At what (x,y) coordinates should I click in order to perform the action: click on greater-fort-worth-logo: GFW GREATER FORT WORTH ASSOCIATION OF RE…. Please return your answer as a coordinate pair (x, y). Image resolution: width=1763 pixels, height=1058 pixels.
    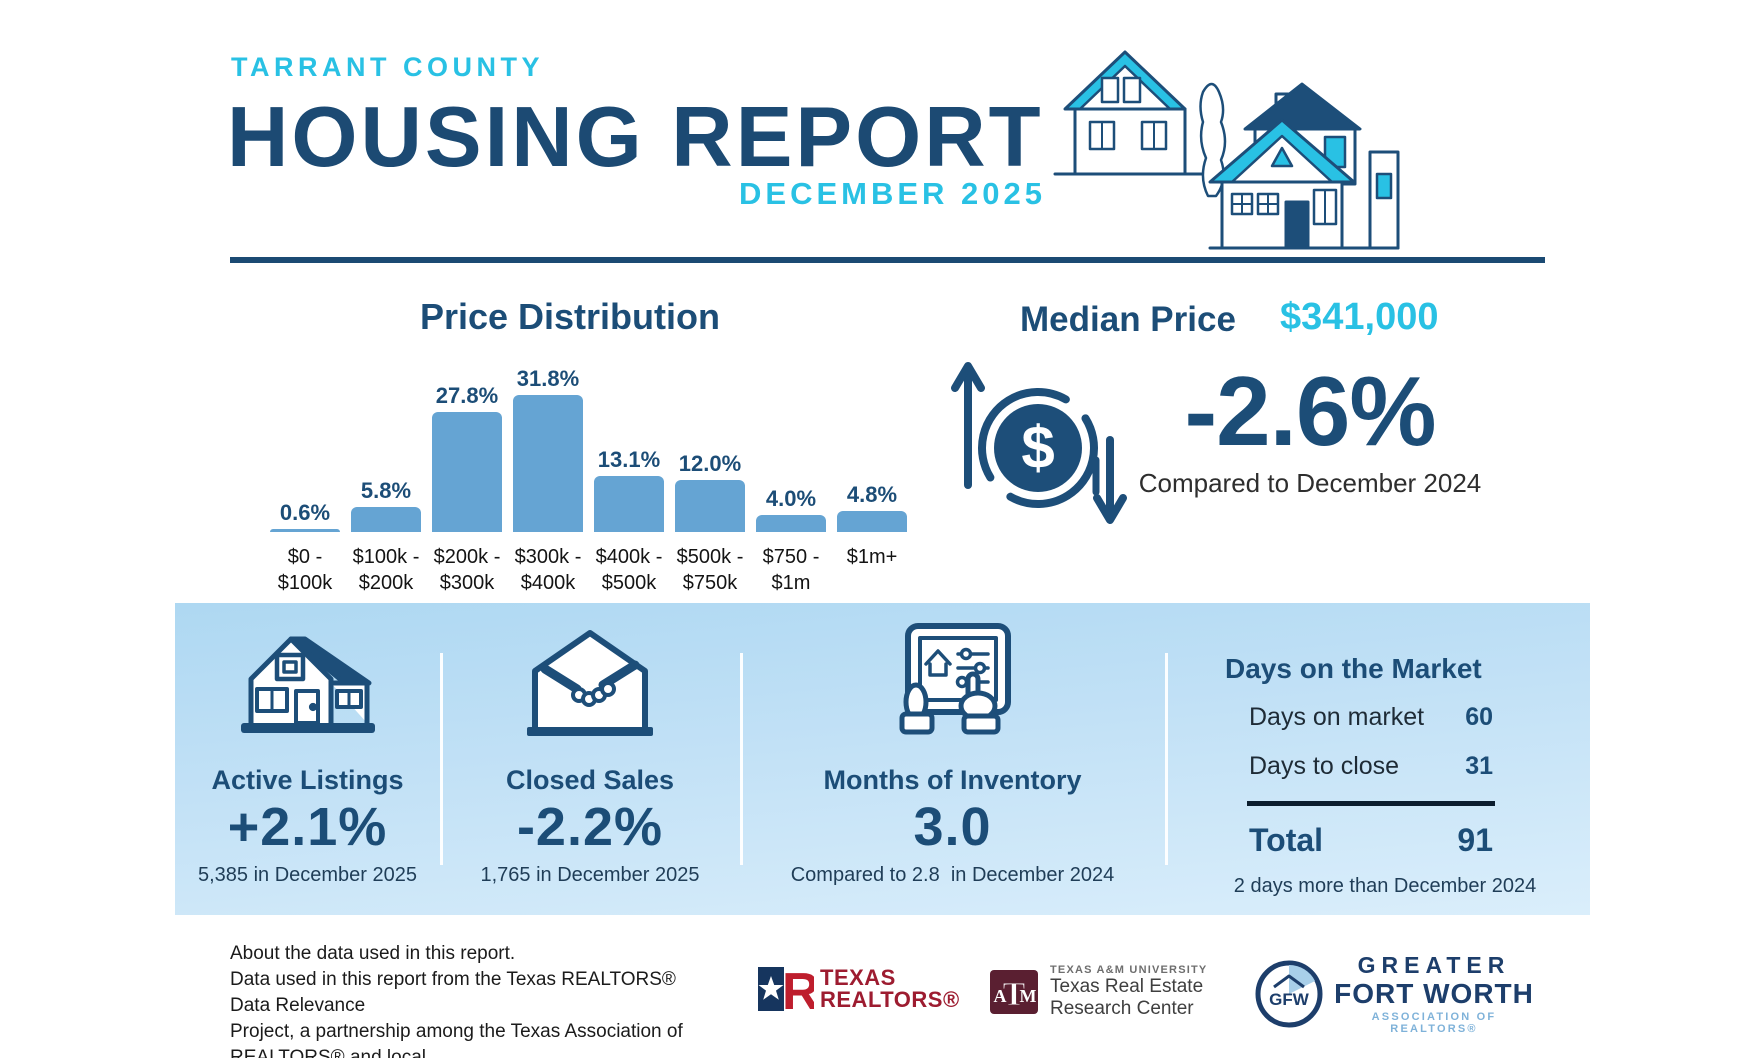
    Looking at the image, I should click on (1394, 993).